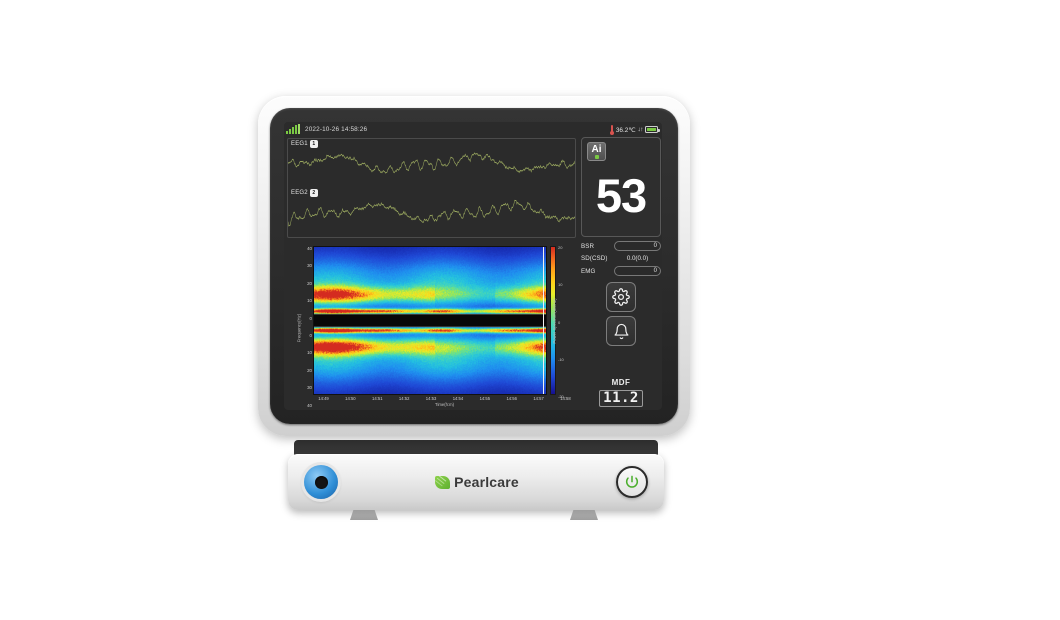 The width and height of the screenshot is (1060, 620). What do you see at coordinates (560, 247) in the screenshot?
I see `colorbar-tick: 20` at bounding box center [560, 247].